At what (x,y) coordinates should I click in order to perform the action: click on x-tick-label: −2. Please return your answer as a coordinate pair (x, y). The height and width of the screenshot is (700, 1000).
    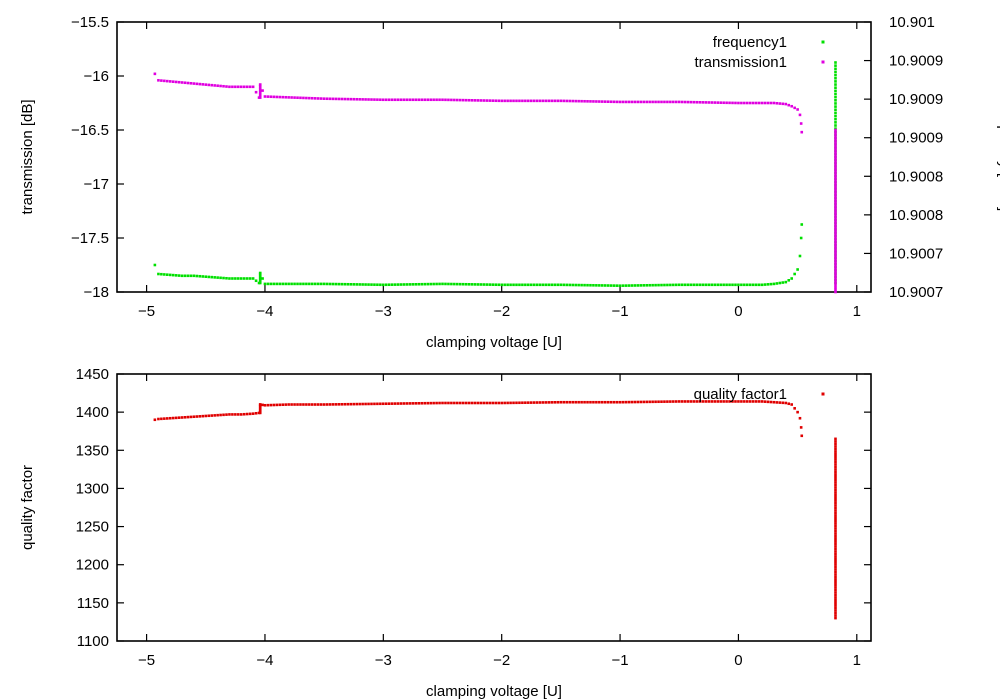
    Looking at the image, I should click on (501, 660).